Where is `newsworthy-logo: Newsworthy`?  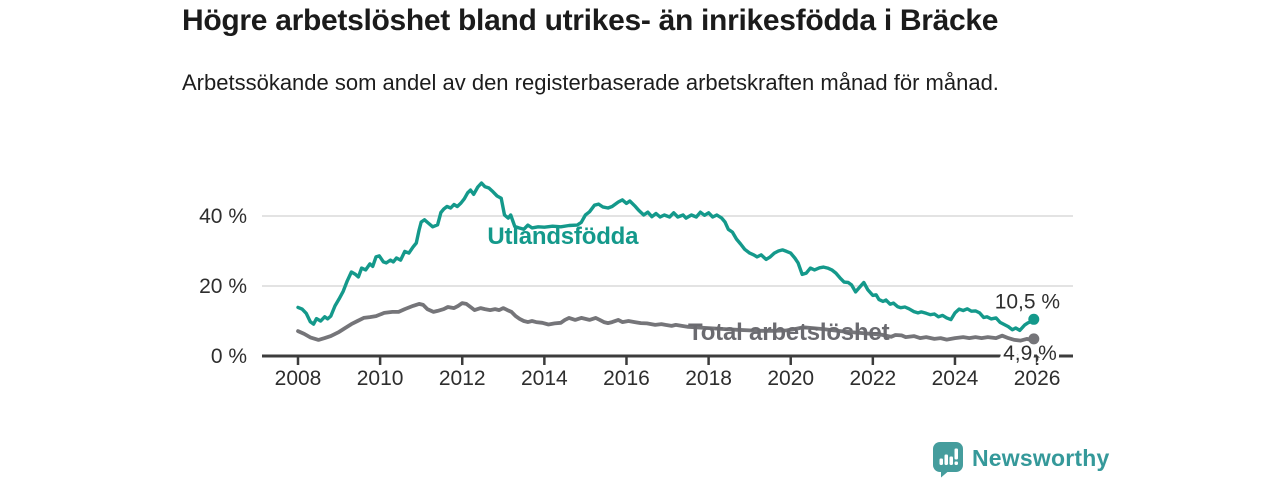 newsworthy-logo: Newsworthy is located at coordinates (1020, 460).